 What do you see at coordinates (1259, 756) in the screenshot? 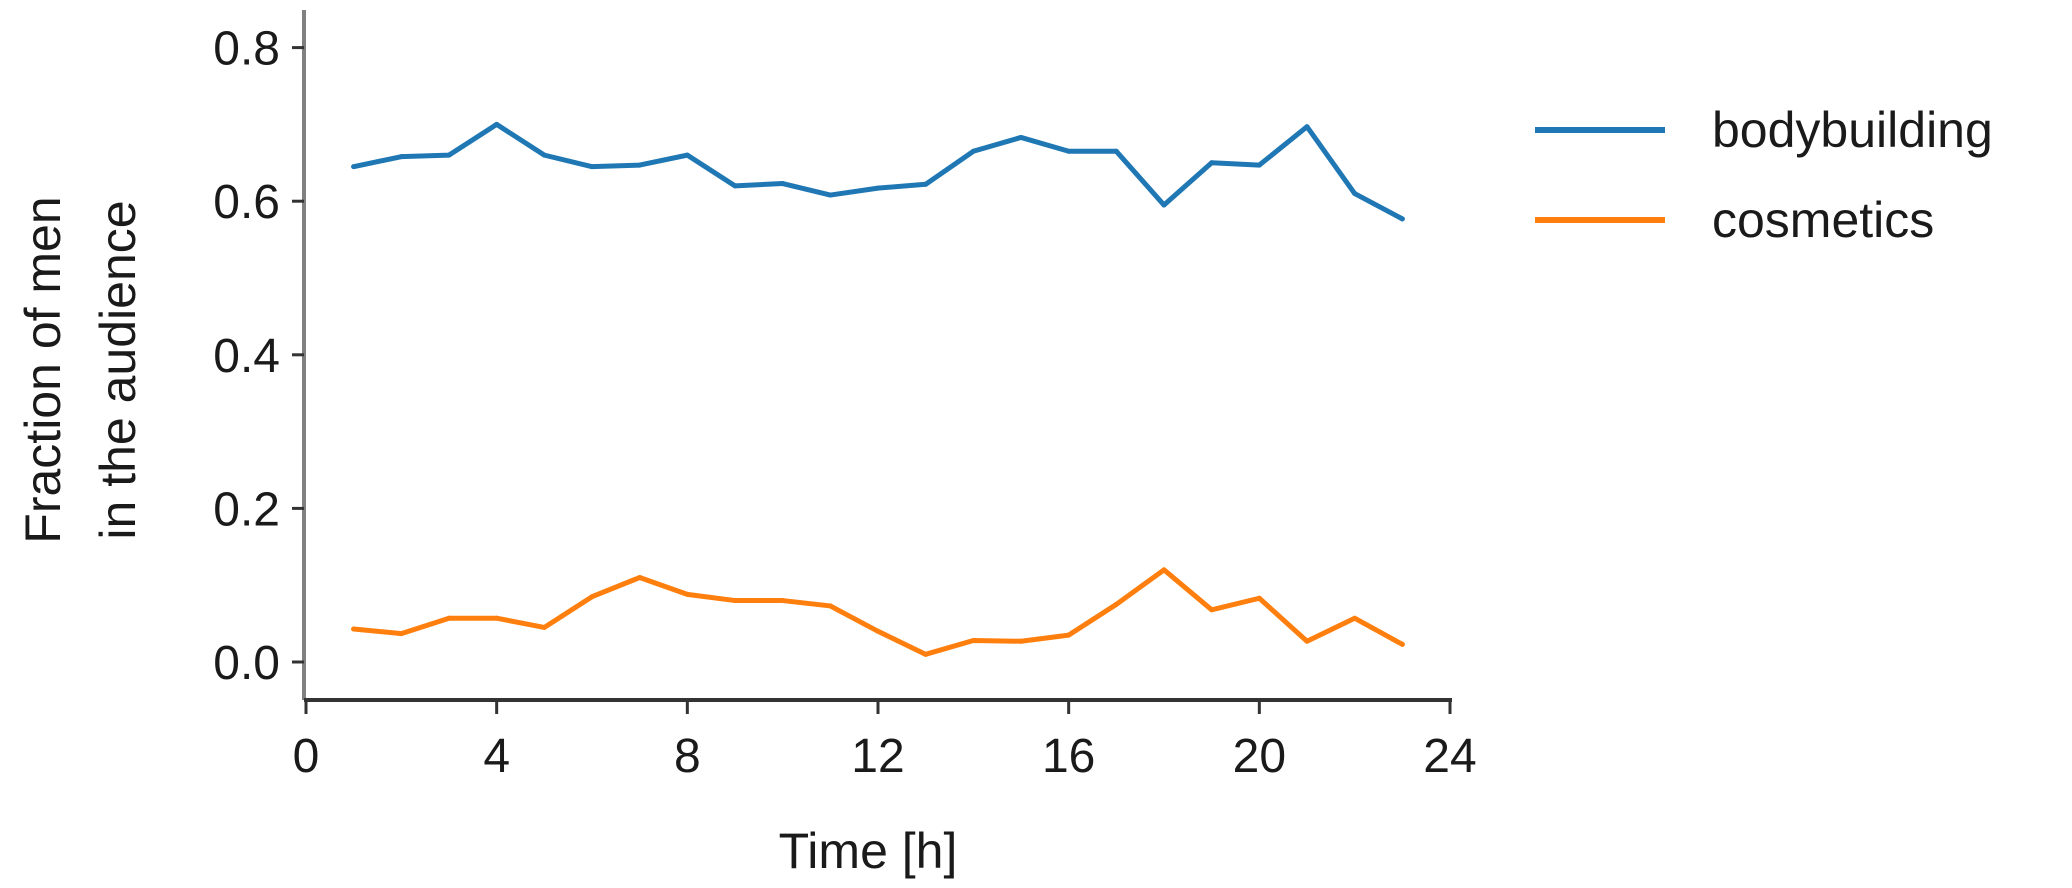
I see `x-tick-label: 20` at bounding box center [1259, 756].